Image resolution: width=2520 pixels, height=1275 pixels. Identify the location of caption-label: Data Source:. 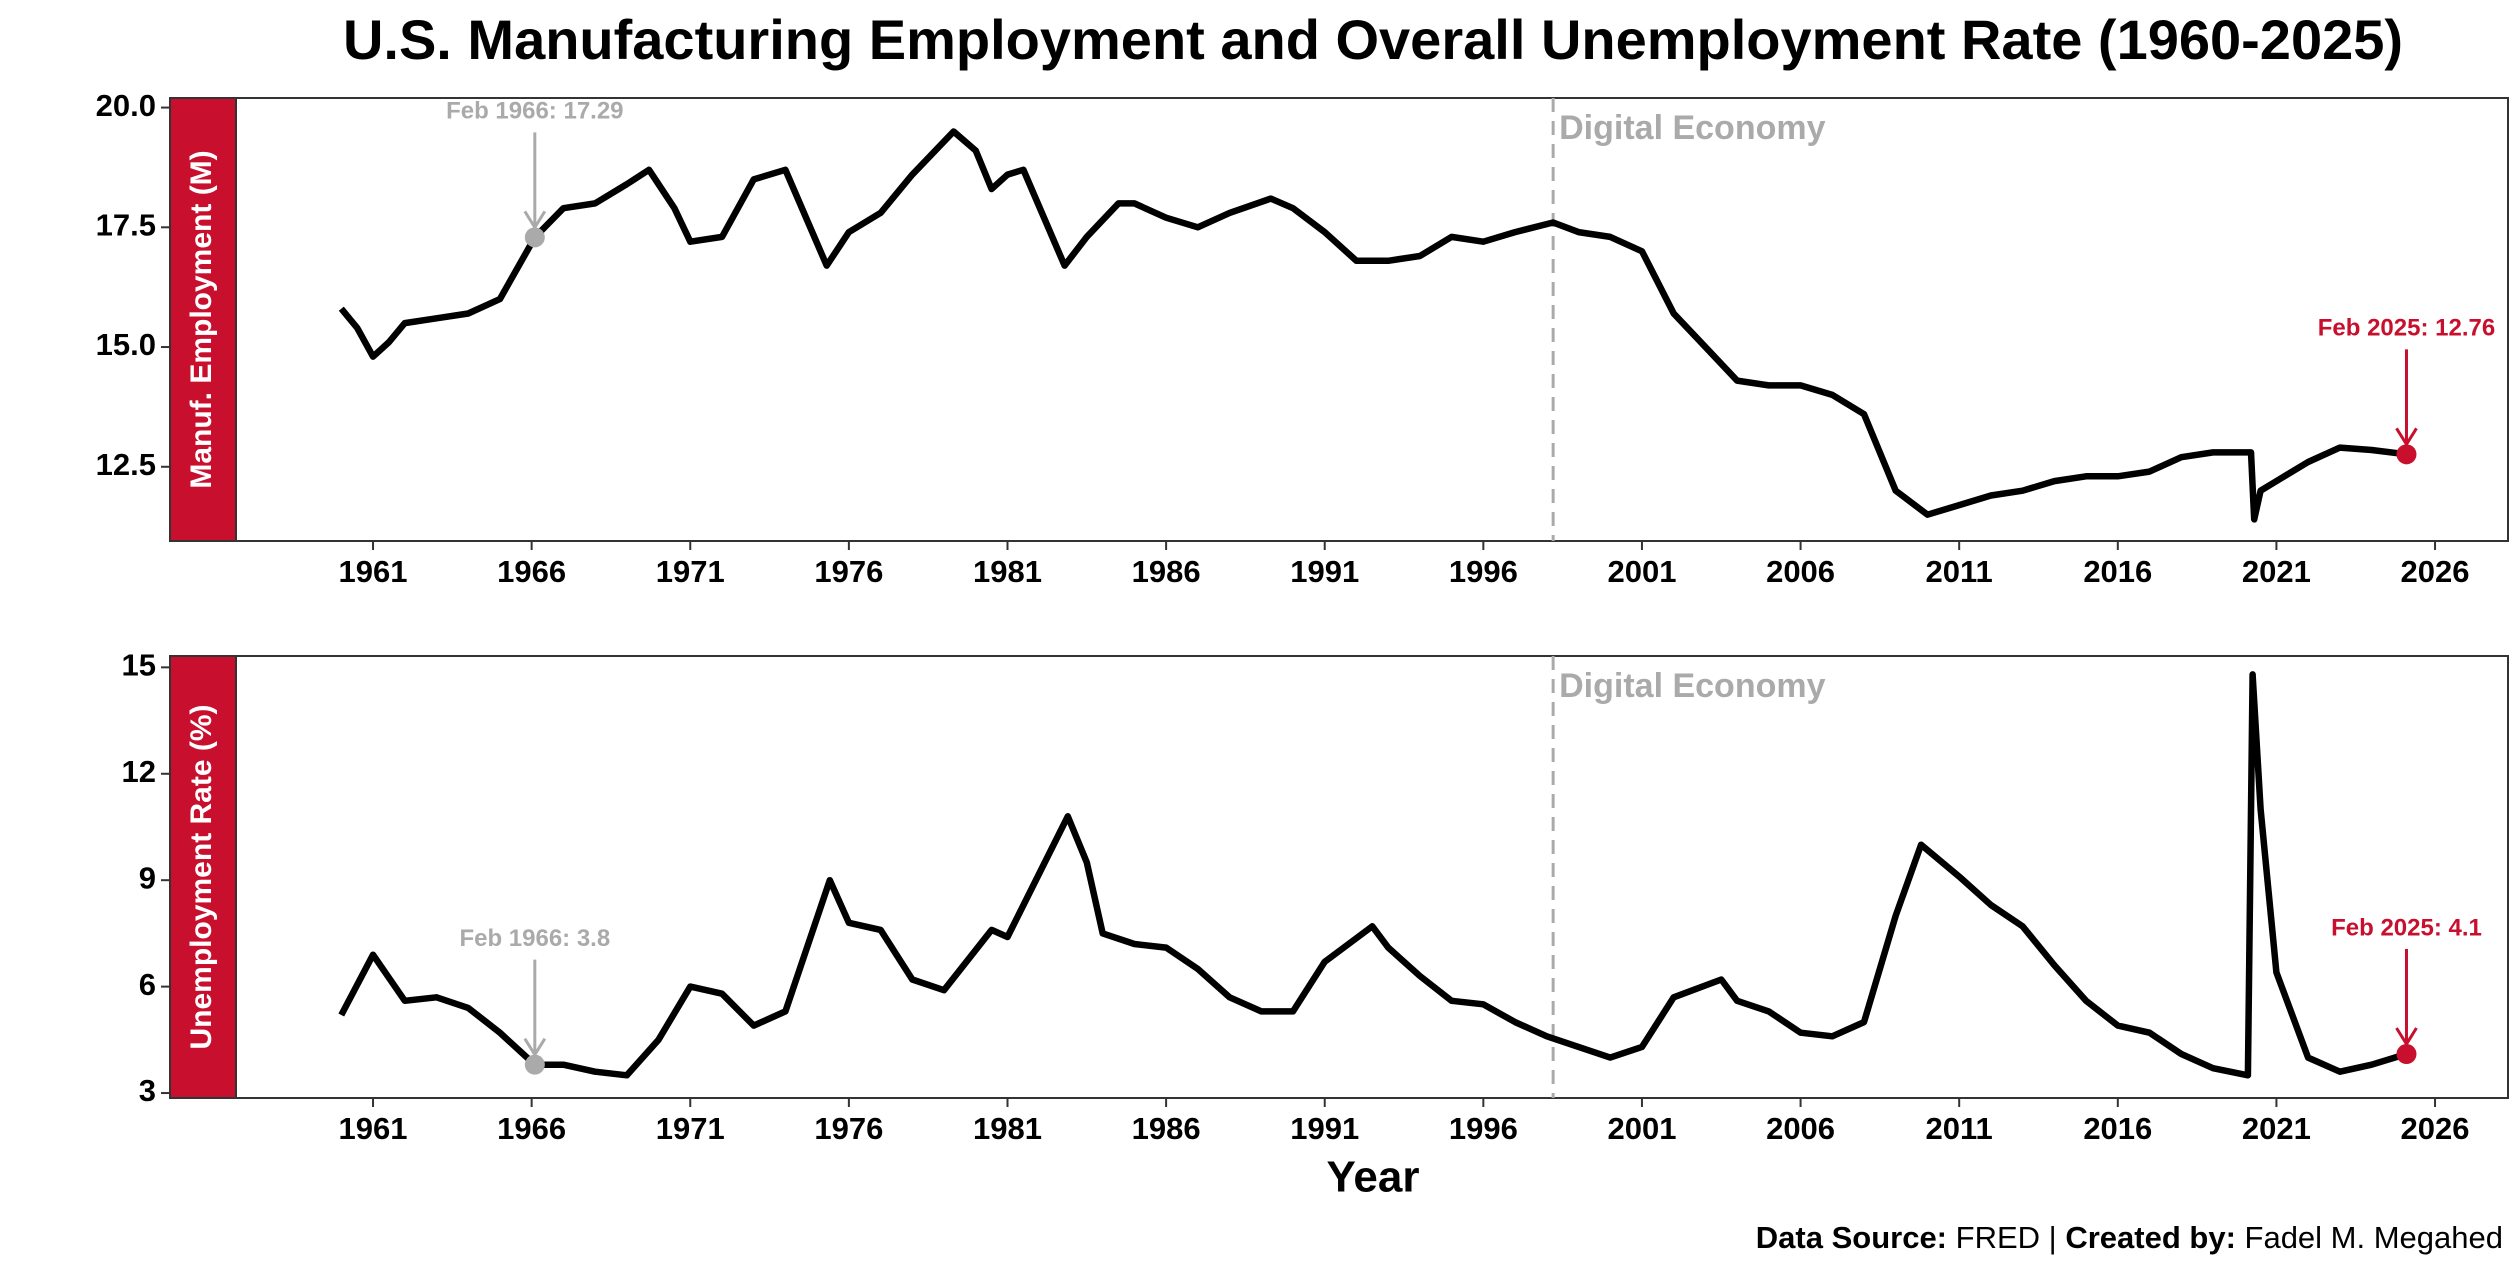
(1851, 1237).